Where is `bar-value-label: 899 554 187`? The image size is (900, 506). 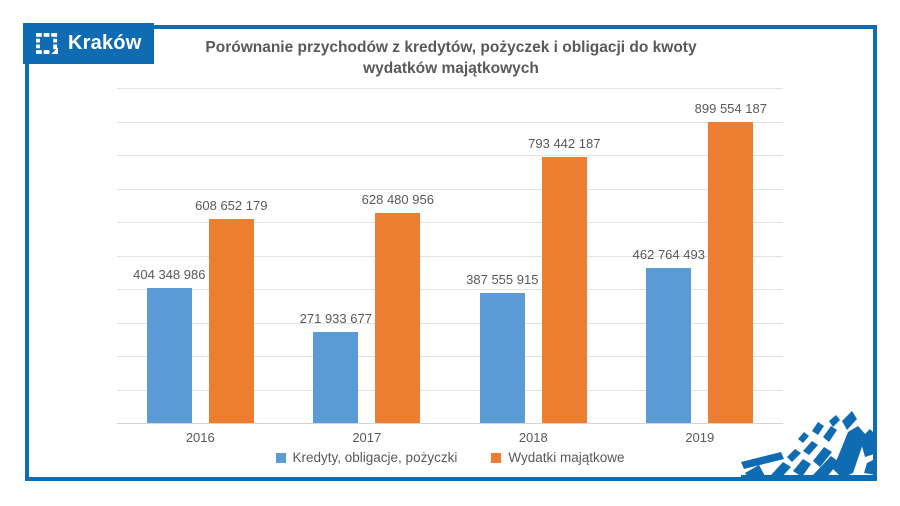 bar-value-label: 899 554 187 is located at coordinates (730, 108).